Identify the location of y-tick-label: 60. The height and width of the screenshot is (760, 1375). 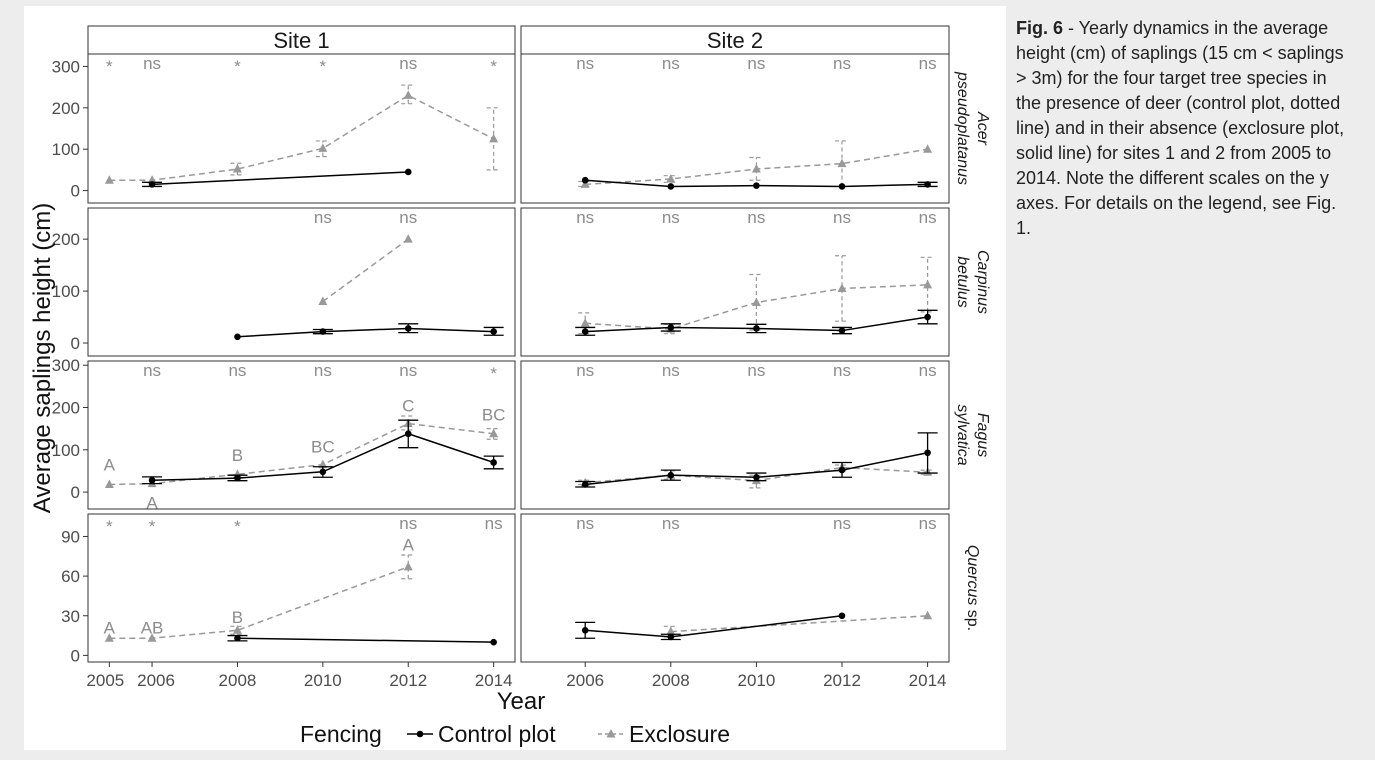
(70, 576).